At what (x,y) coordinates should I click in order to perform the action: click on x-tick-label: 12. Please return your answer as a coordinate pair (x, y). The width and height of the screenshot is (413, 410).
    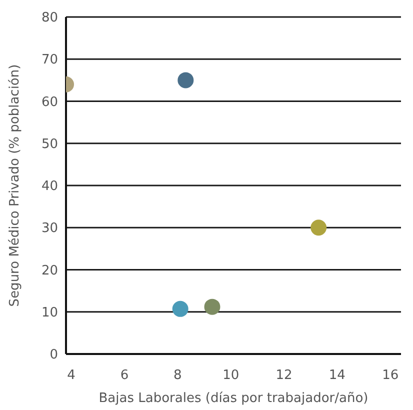
    Looking at the image, I should click on (284, 376).